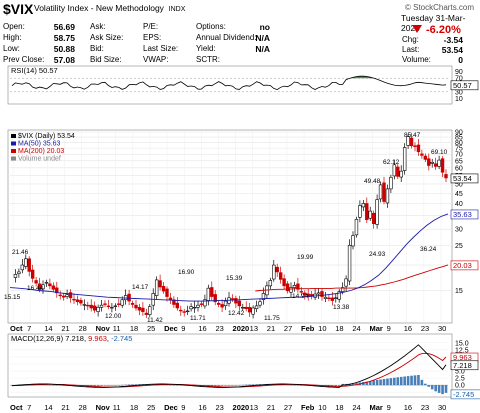 The image size is (480, 413). I want to click on x-tick-label: Nov, so click(103, 328).